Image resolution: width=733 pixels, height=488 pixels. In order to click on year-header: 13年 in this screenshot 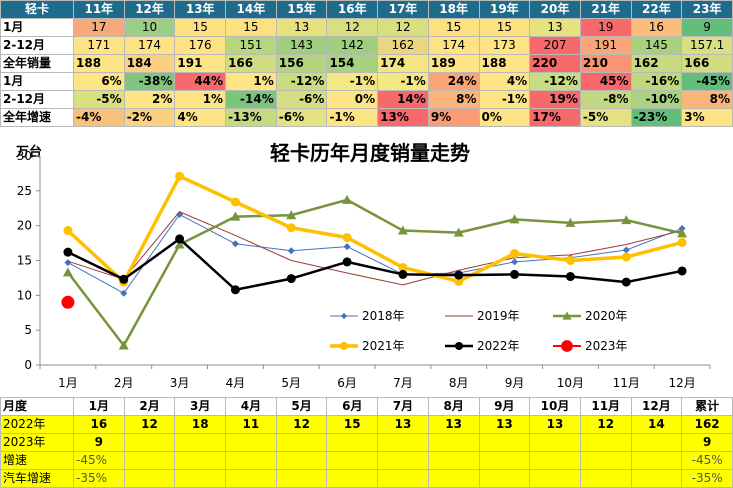, I will do `click(200, 9)`.